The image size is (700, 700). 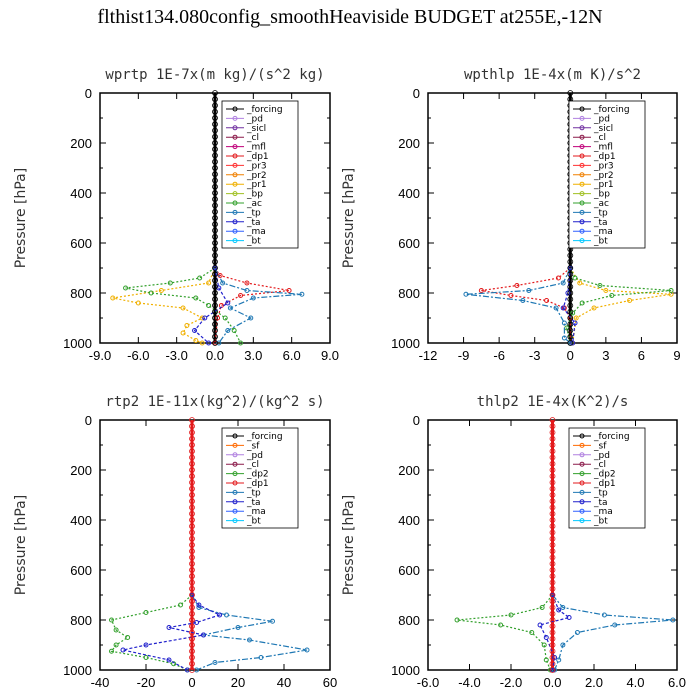 I want to click on x-tick-label: -6.0, so click(x=138, y=355).